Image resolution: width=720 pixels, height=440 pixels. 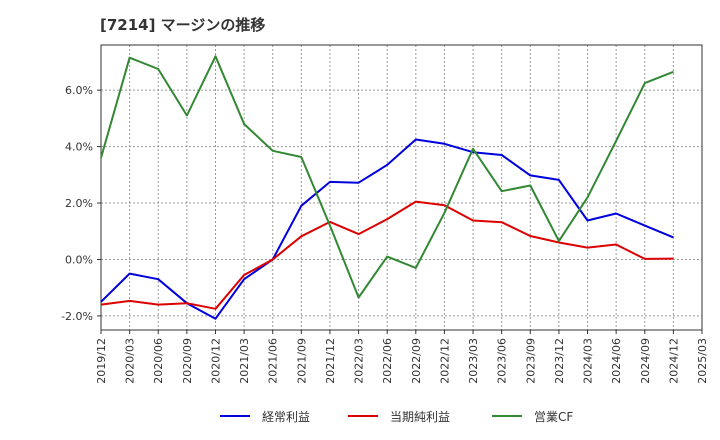 What do you see at coordinates (330, 361) in the screenshot?
I see `x-tick-label: 2021/12` at bounding box center [330, 361].